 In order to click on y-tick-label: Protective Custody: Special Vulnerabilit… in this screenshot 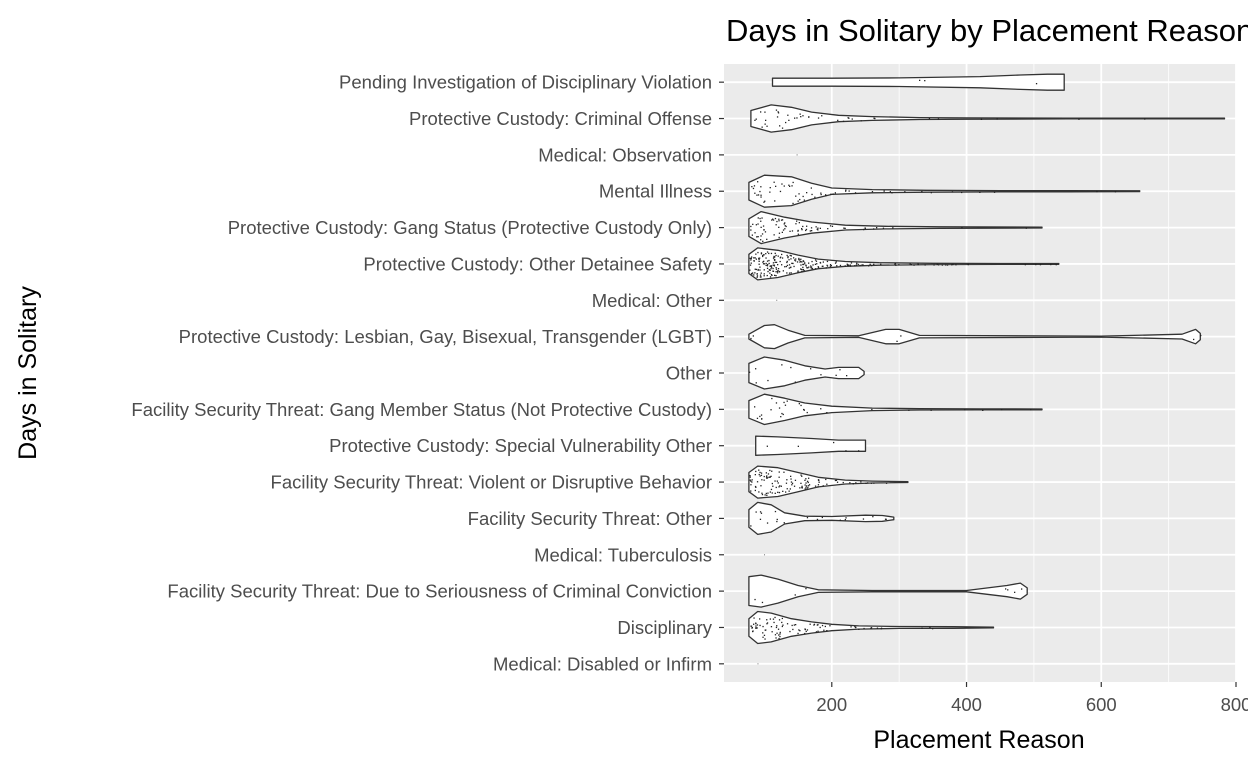, I will do `click(520, 445)`.